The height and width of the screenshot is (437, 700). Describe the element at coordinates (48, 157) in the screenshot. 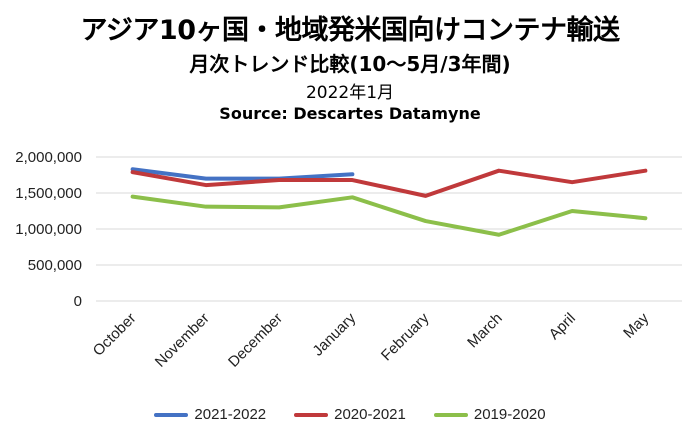

I see `y-tick-label: 2,000,000` at that location.